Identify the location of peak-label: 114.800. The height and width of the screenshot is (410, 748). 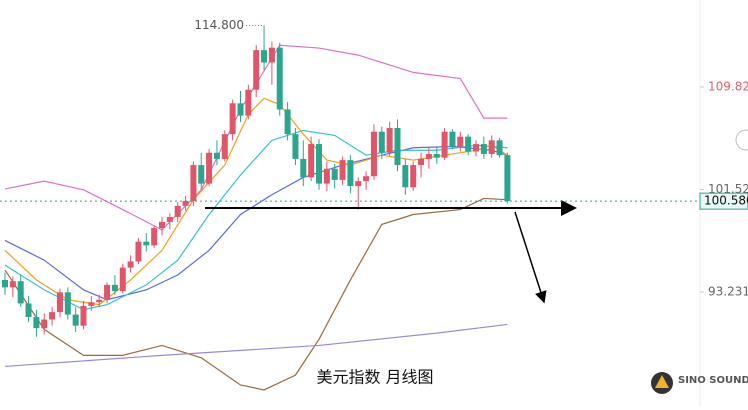
(219, 25).